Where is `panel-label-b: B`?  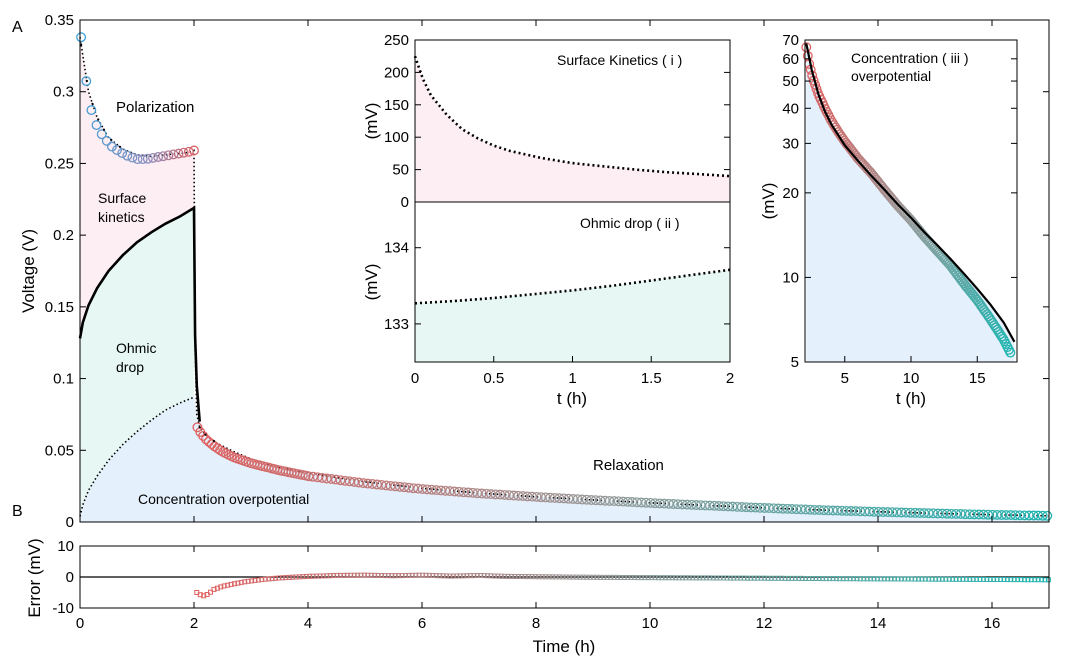 panel-label-b: B is located at coordinates (17, 511).